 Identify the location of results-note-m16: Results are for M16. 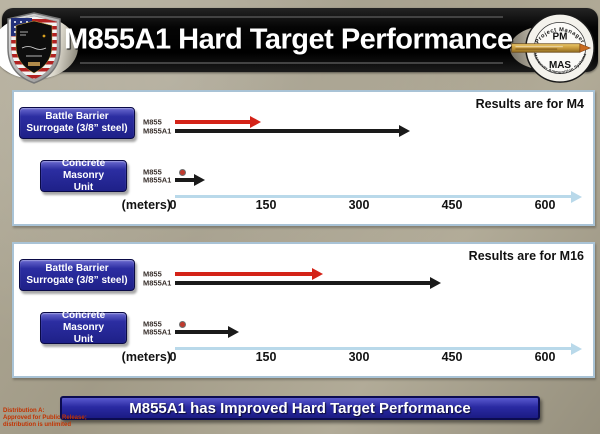
(526, 256).